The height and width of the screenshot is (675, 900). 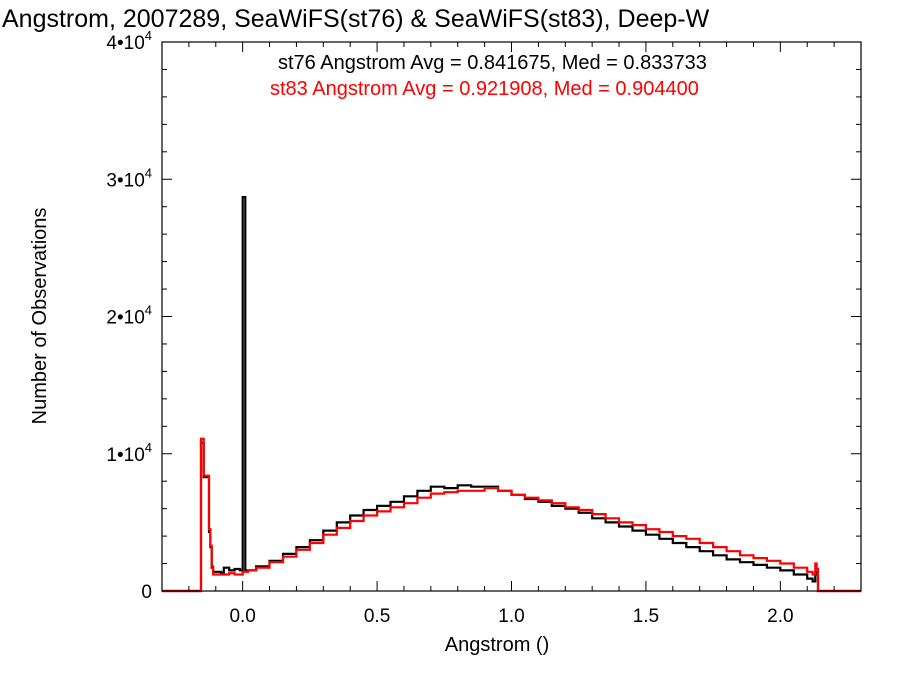 What do you see at coordinates (40, 316) in the screenshot?
I see `y-axis-label: Number of Observations` at bounding box center [40, 316].